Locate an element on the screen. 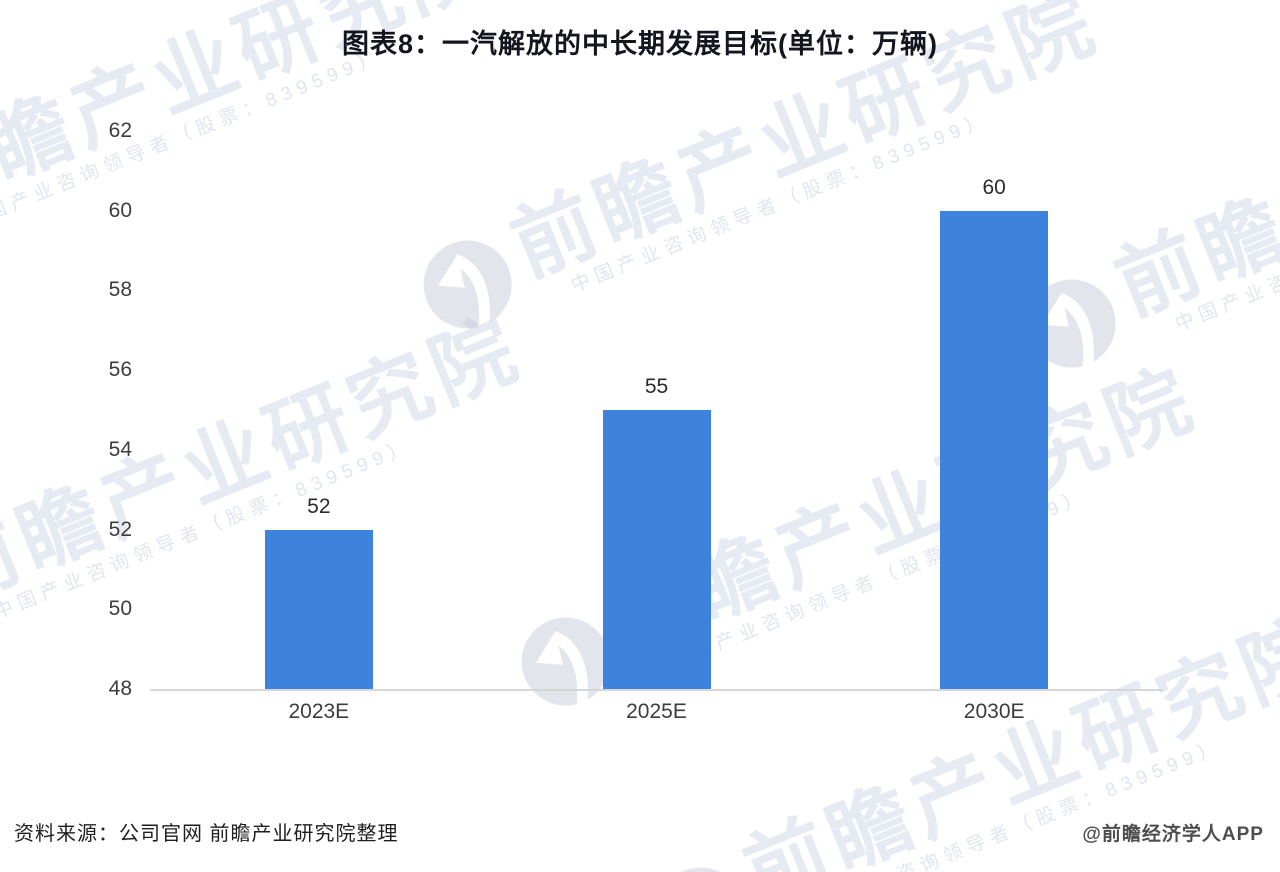 This screenshot has height=872, width=1280. y-axis-tick-label: 52 is located at coordinates (120, 529).